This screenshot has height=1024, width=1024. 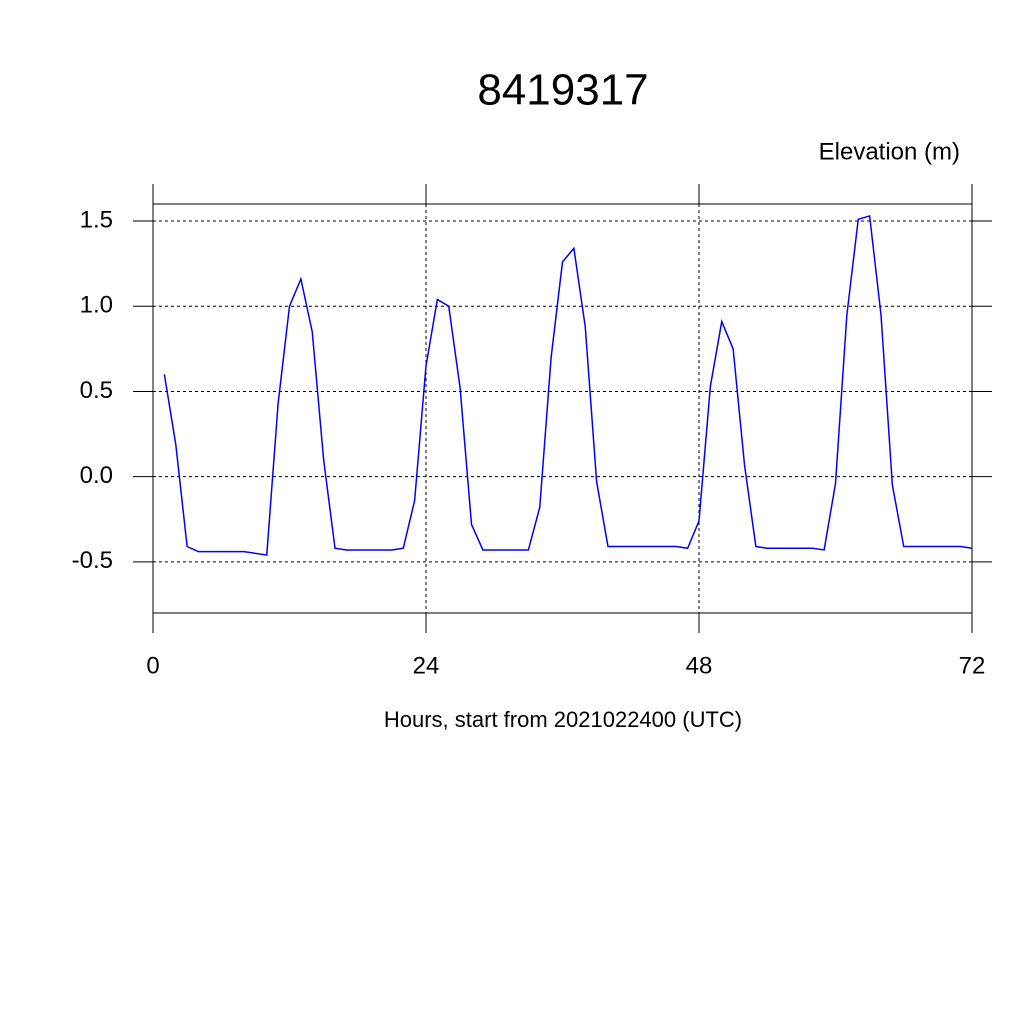 I want to click on x-axis-label: Hours, start from 2021022400 (UTC), so click(x=563, y=719).